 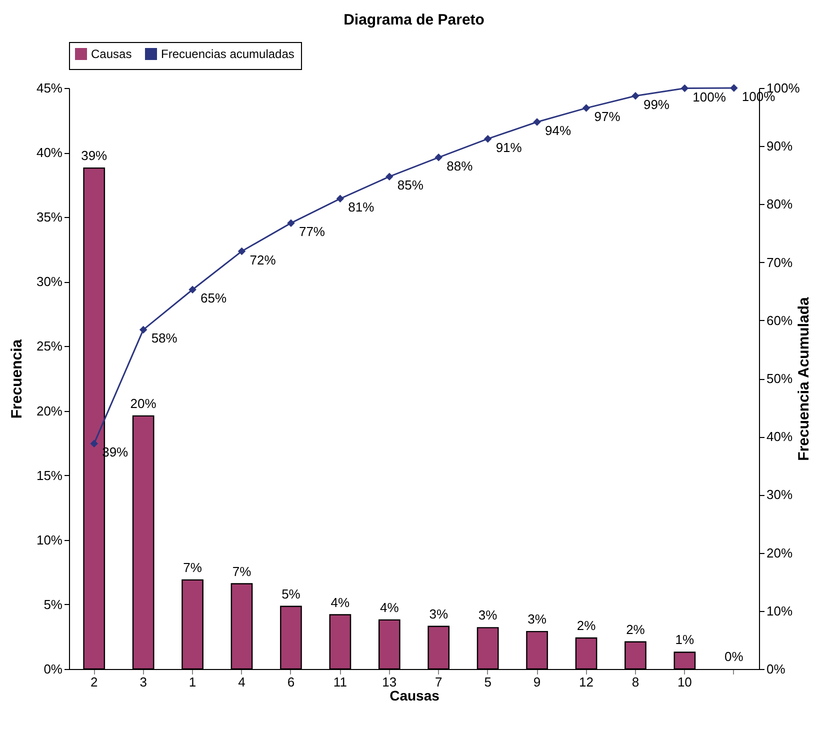 What do you see at coordinates (685, 640) in the screenshot?
I see `data-label: 1%` at bounding box center [685, 640].